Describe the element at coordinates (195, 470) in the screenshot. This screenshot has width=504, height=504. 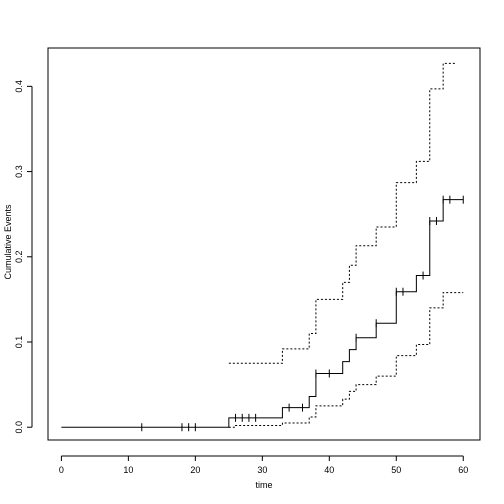
I see `x-tick-label: 20` at that location.